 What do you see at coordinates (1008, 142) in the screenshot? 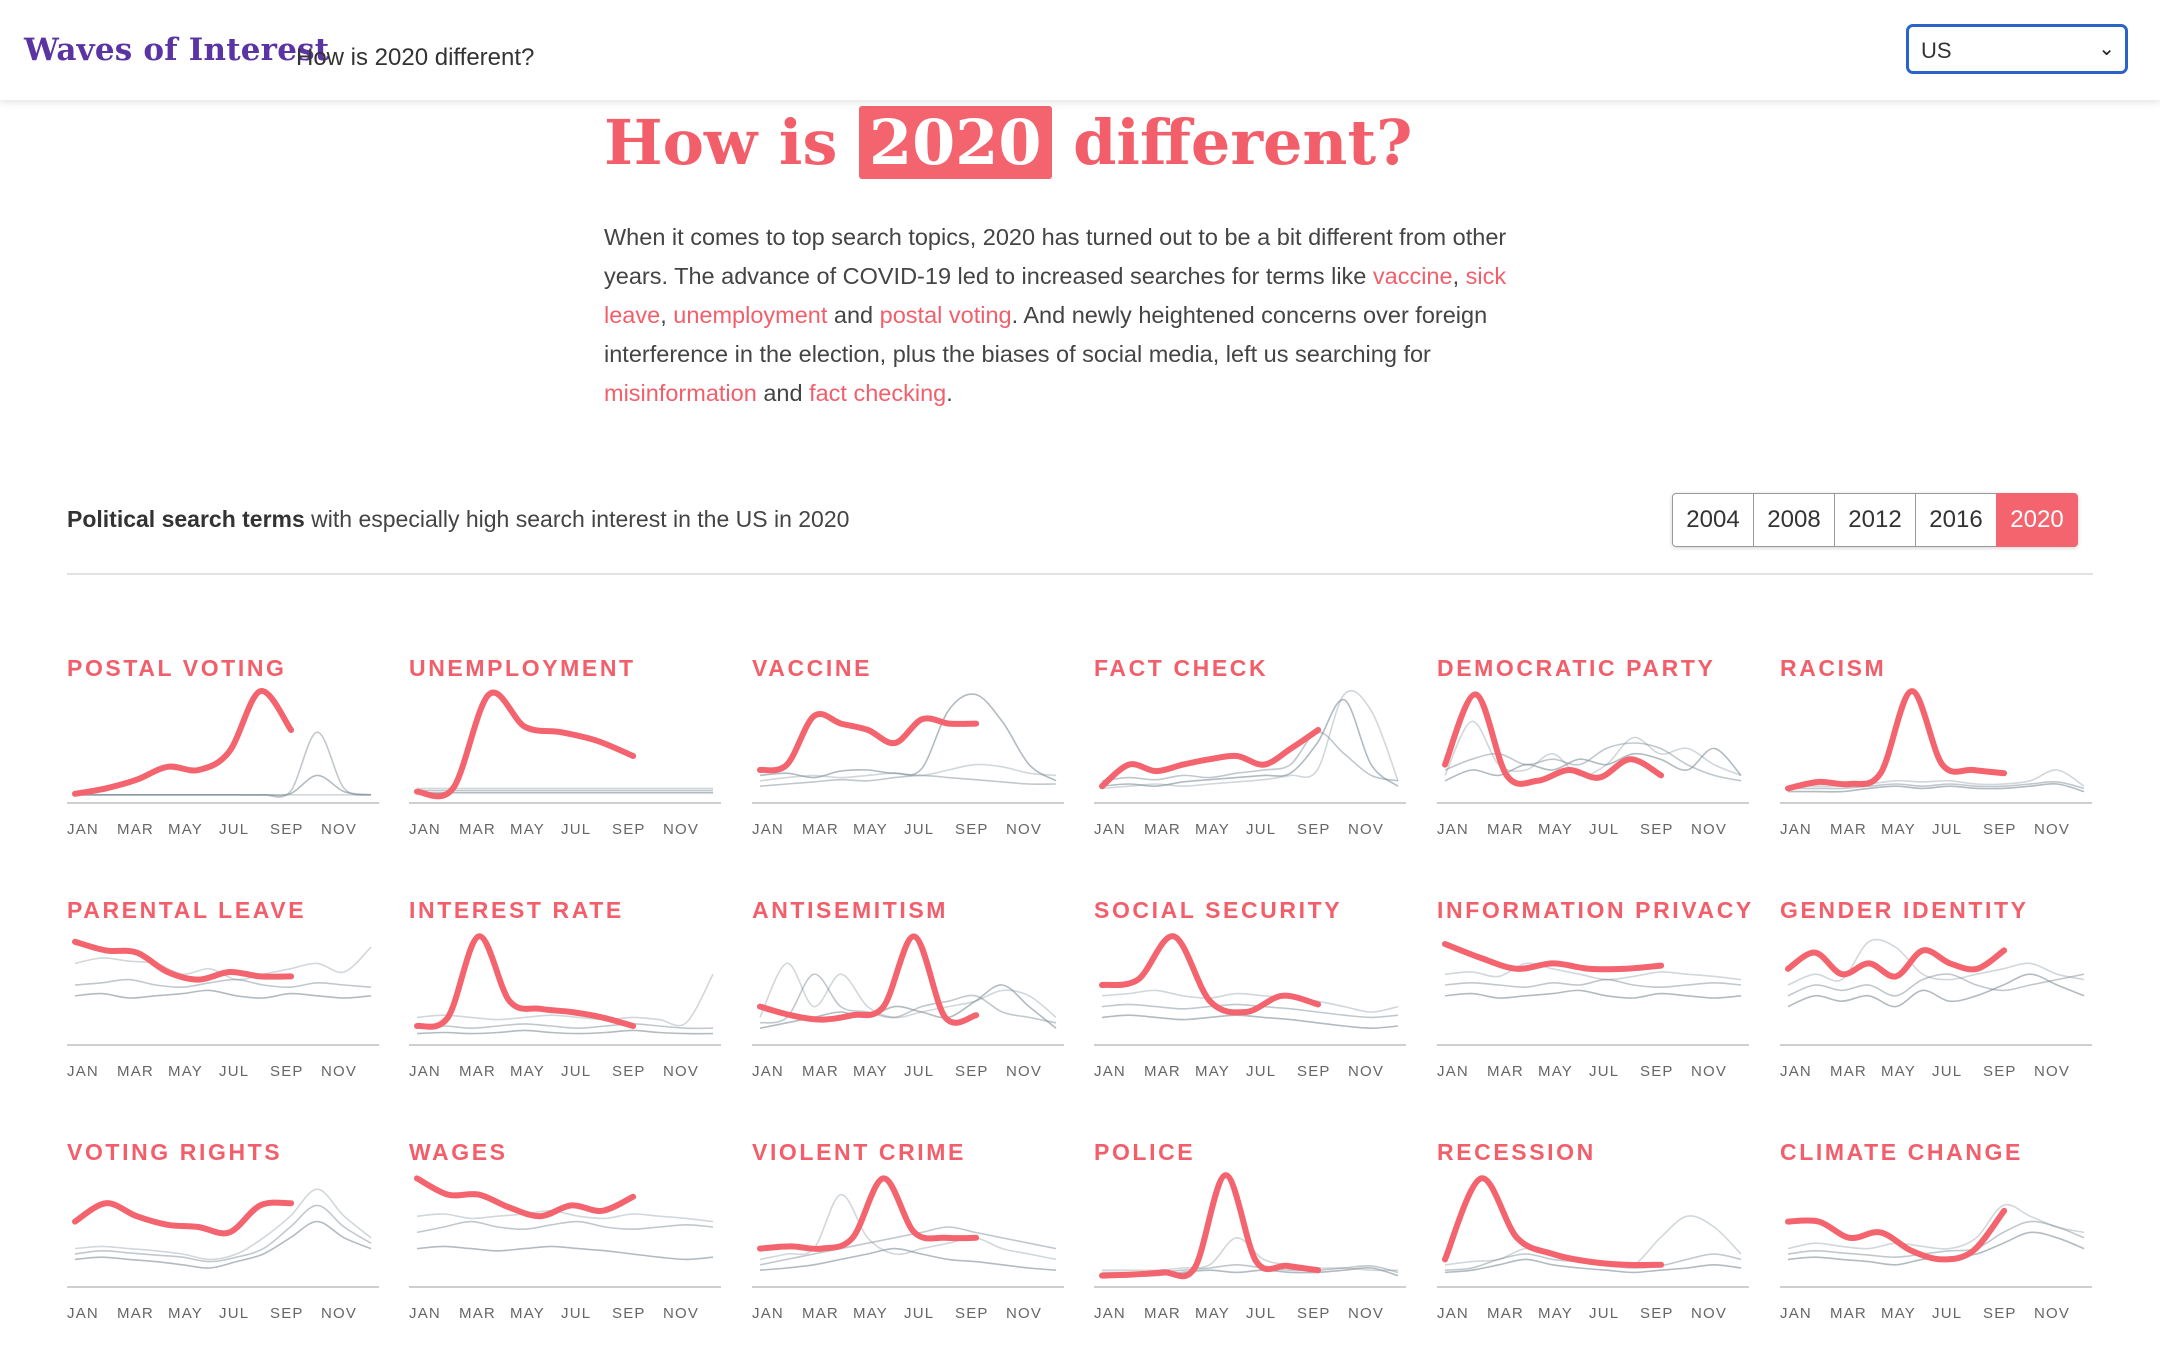
I see `page-title: How is 2020 different?` at bounding box center [1008, 142].